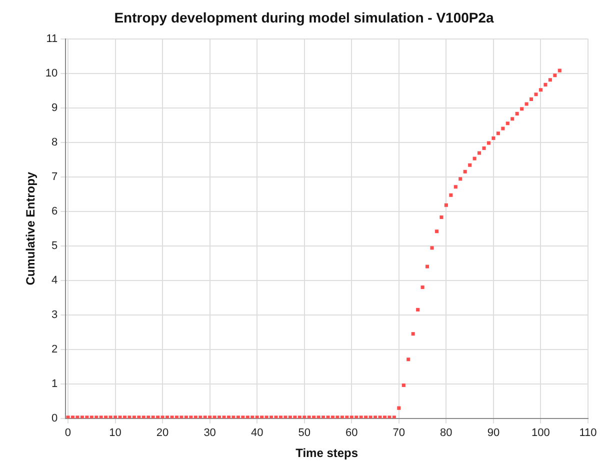 The width and height of the screenshot is (602, 467). I want to click on x-tick-label: 100, so click(541, 433).